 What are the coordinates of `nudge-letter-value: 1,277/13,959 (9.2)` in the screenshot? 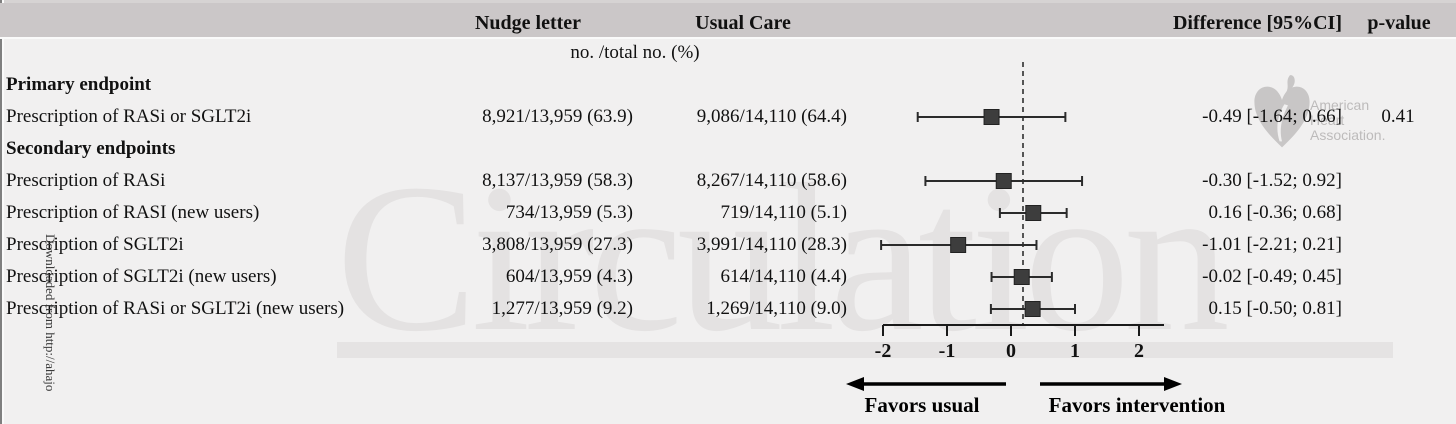 It's located at (562, 308).